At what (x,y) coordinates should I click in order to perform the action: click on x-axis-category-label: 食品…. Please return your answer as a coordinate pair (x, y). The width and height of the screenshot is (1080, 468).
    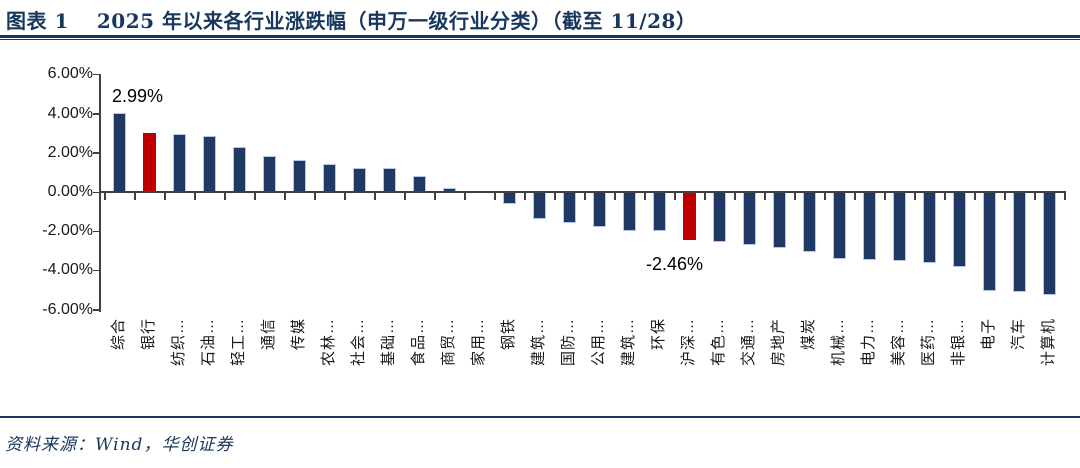
    Looking at the image, I should click on (418, 342).